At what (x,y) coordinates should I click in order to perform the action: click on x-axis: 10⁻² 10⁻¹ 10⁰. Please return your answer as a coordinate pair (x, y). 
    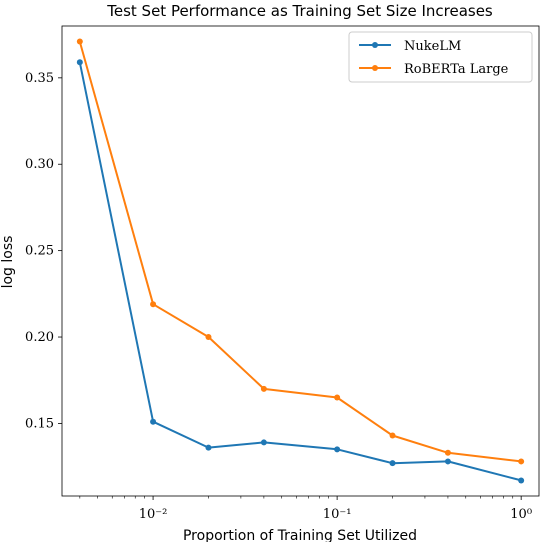
    Looking at the image, I should click on (305, 509).